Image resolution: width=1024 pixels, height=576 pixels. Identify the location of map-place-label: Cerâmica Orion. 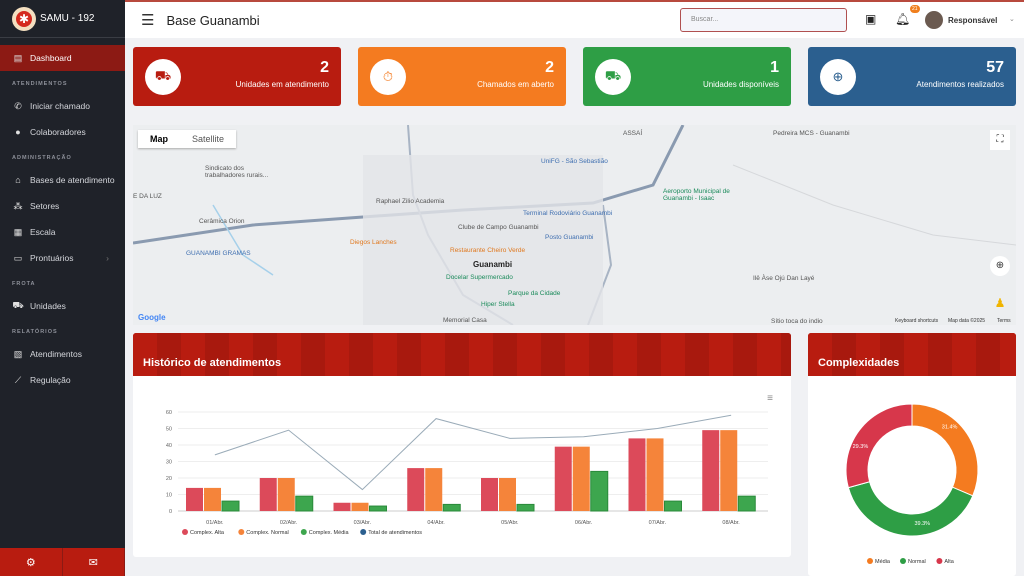
(222, 221).